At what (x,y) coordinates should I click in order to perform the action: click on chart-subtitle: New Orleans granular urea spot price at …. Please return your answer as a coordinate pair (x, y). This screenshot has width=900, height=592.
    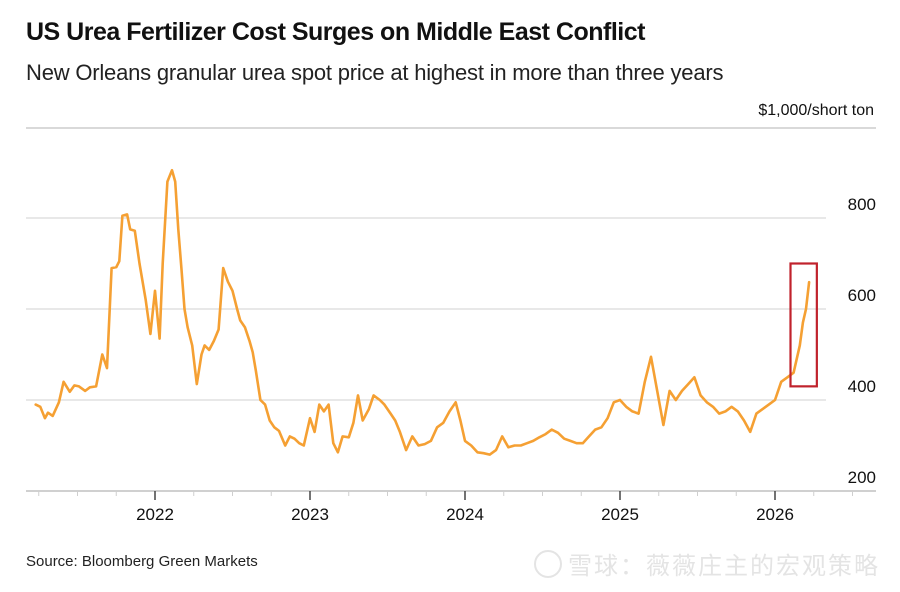
    Looking at the image, I should click on (375, 72).